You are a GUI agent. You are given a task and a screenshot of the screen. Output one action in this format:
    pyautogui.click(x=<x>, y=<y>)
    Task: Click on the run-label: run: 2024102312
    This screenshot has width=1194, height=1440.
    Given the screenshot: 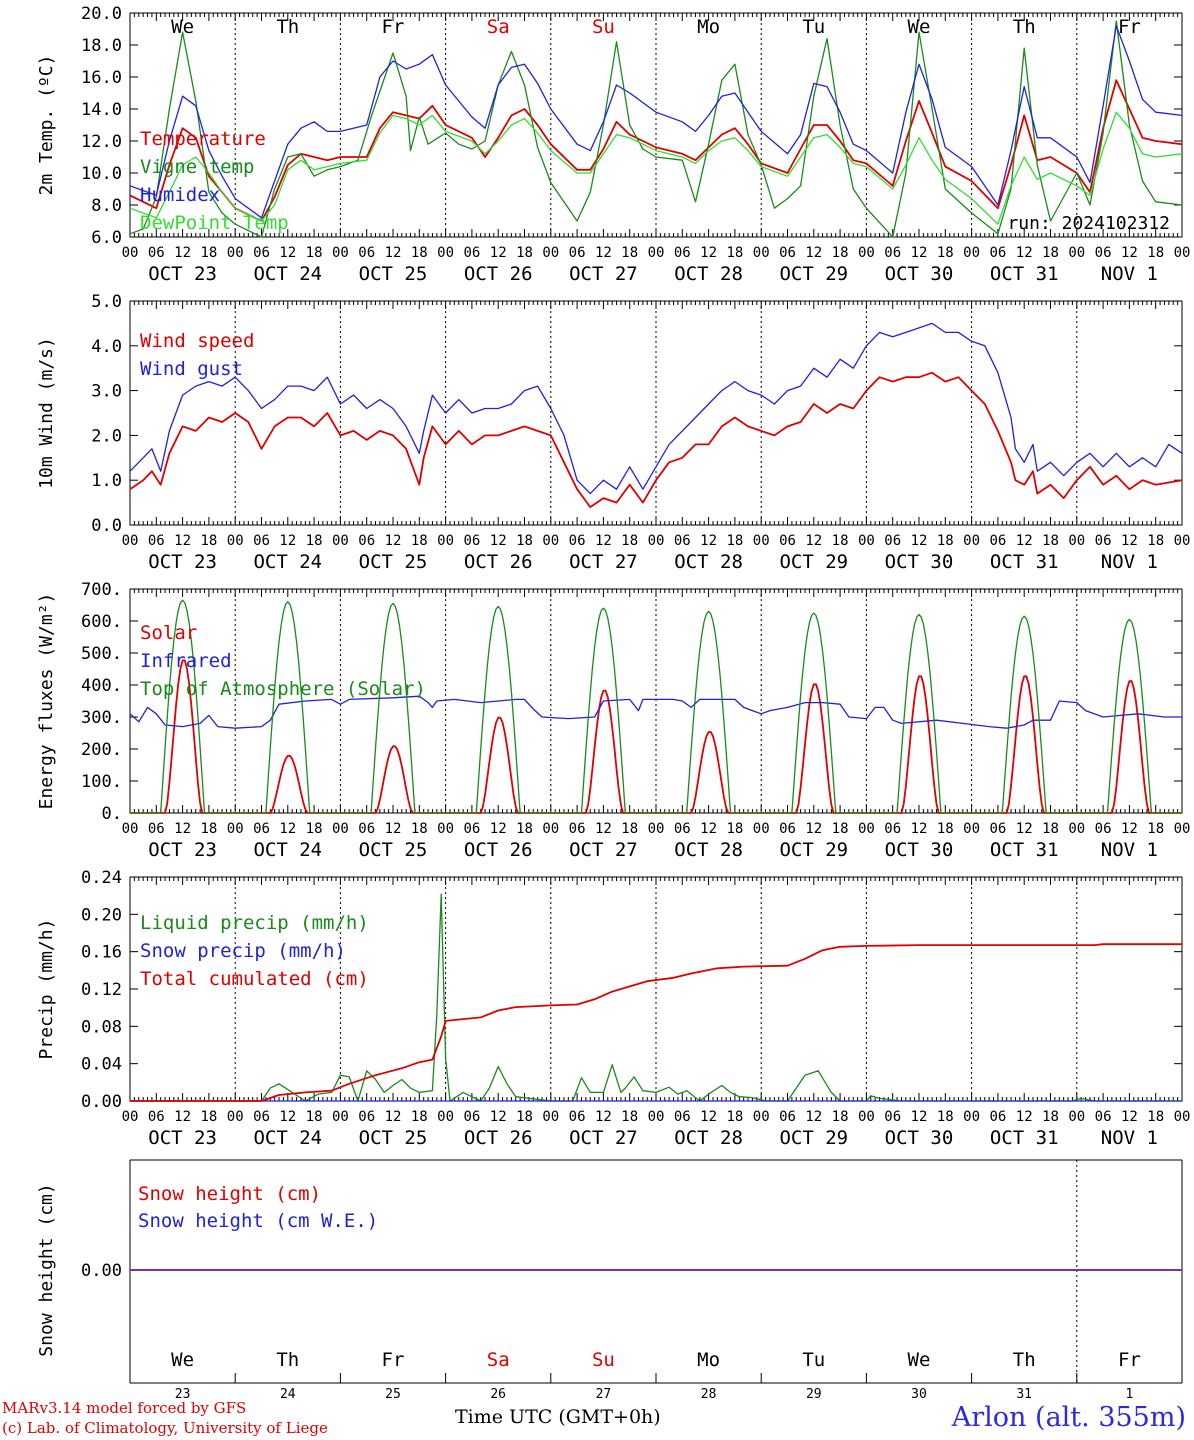 What is the action you would take?
    pyautogui.click(x=1088, y=223)
    